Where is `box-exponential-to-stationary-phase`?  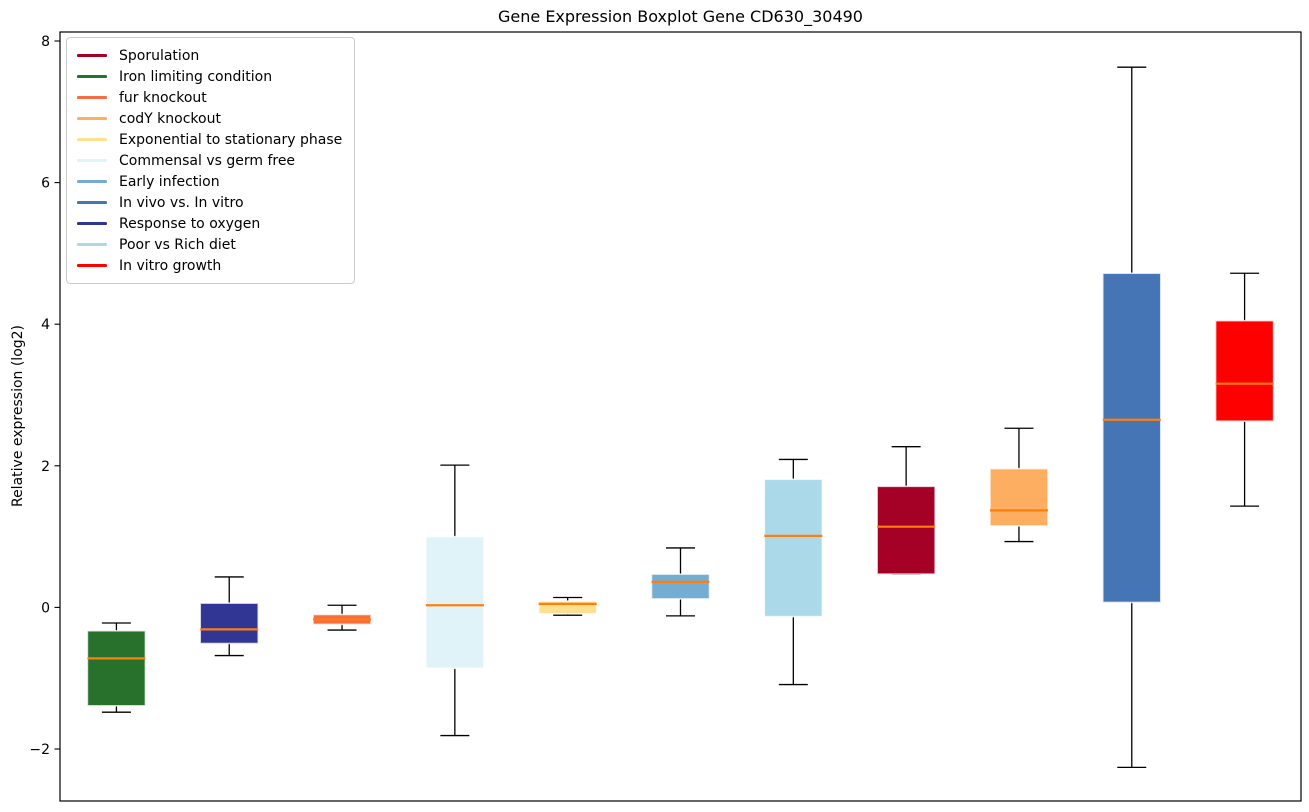
box-exponential-to-stationary-phase is located at coordinates (567, 606).